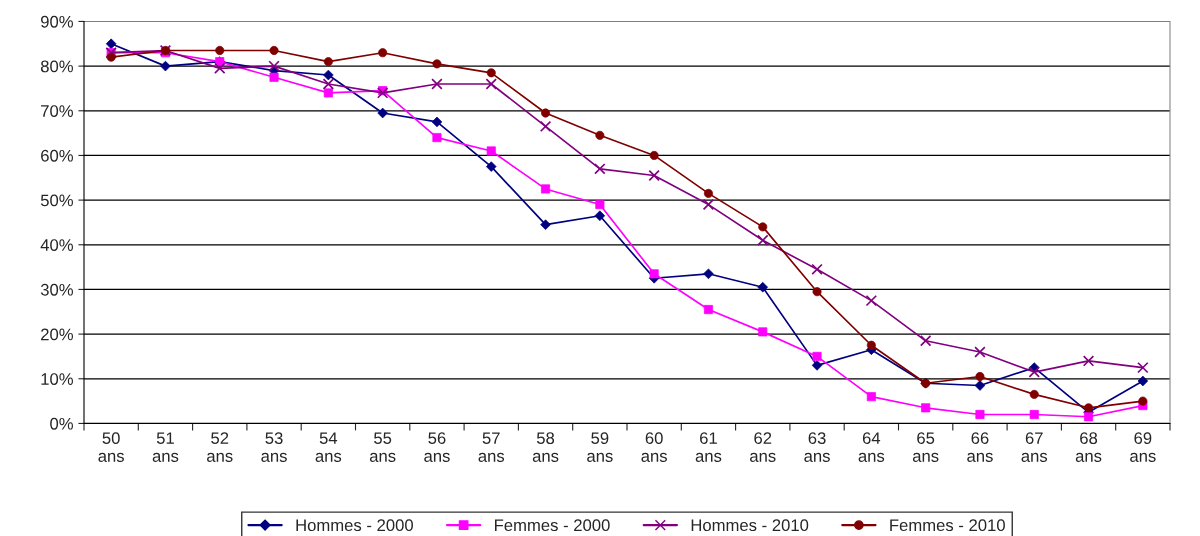 This screenshot has width=1200, height=536. I want to click on x-tick-label: 58 ans, so click(545, 447).